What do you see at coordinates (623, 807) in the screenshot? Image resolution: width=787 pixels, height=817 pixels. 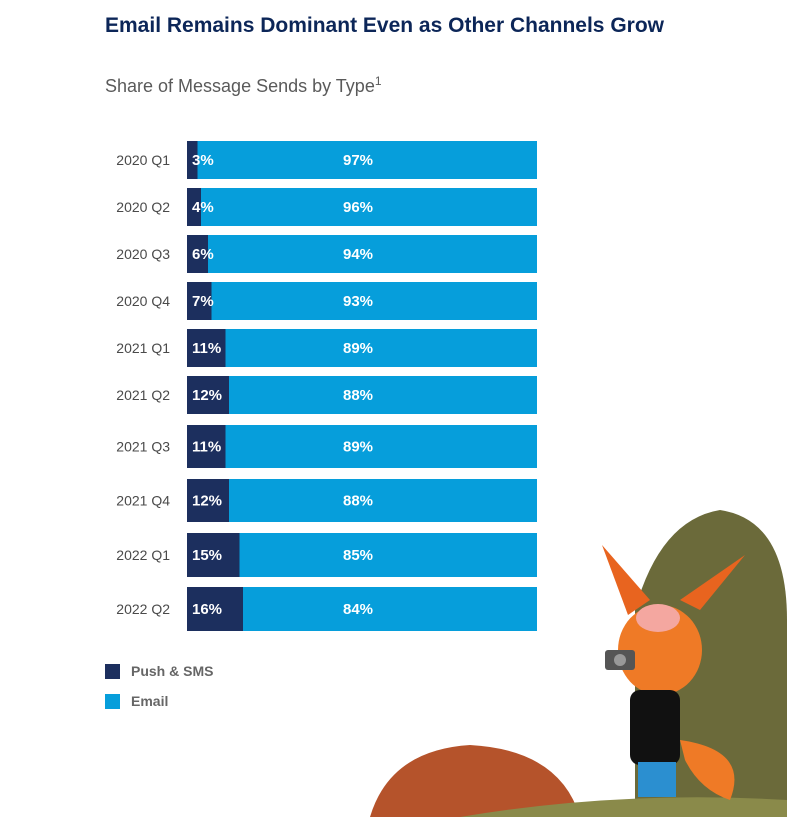 I see `ground` at bounding box center [623, 807].